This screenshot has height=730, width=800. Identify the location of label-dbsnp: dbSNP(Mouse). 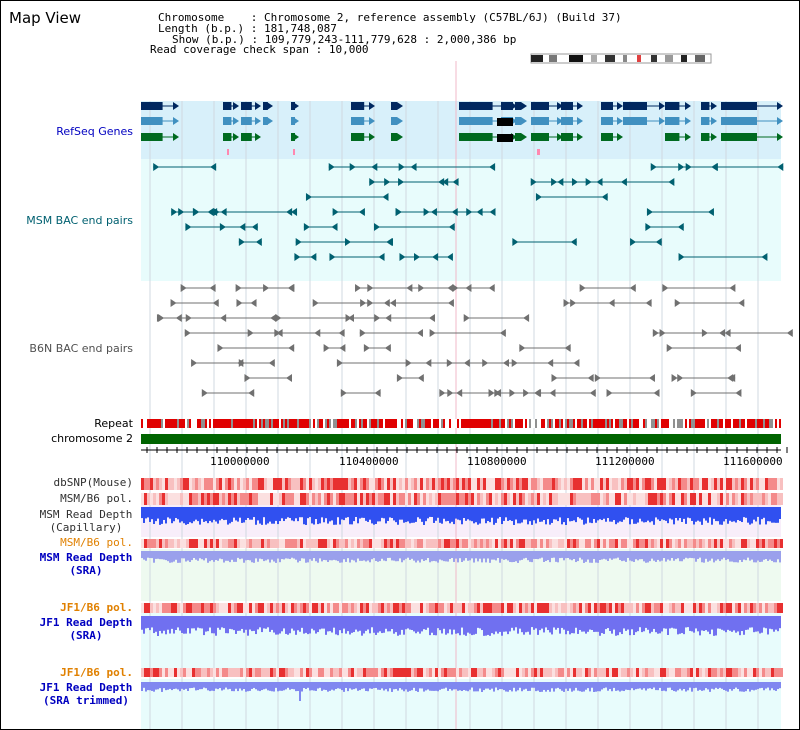
(93, 482).